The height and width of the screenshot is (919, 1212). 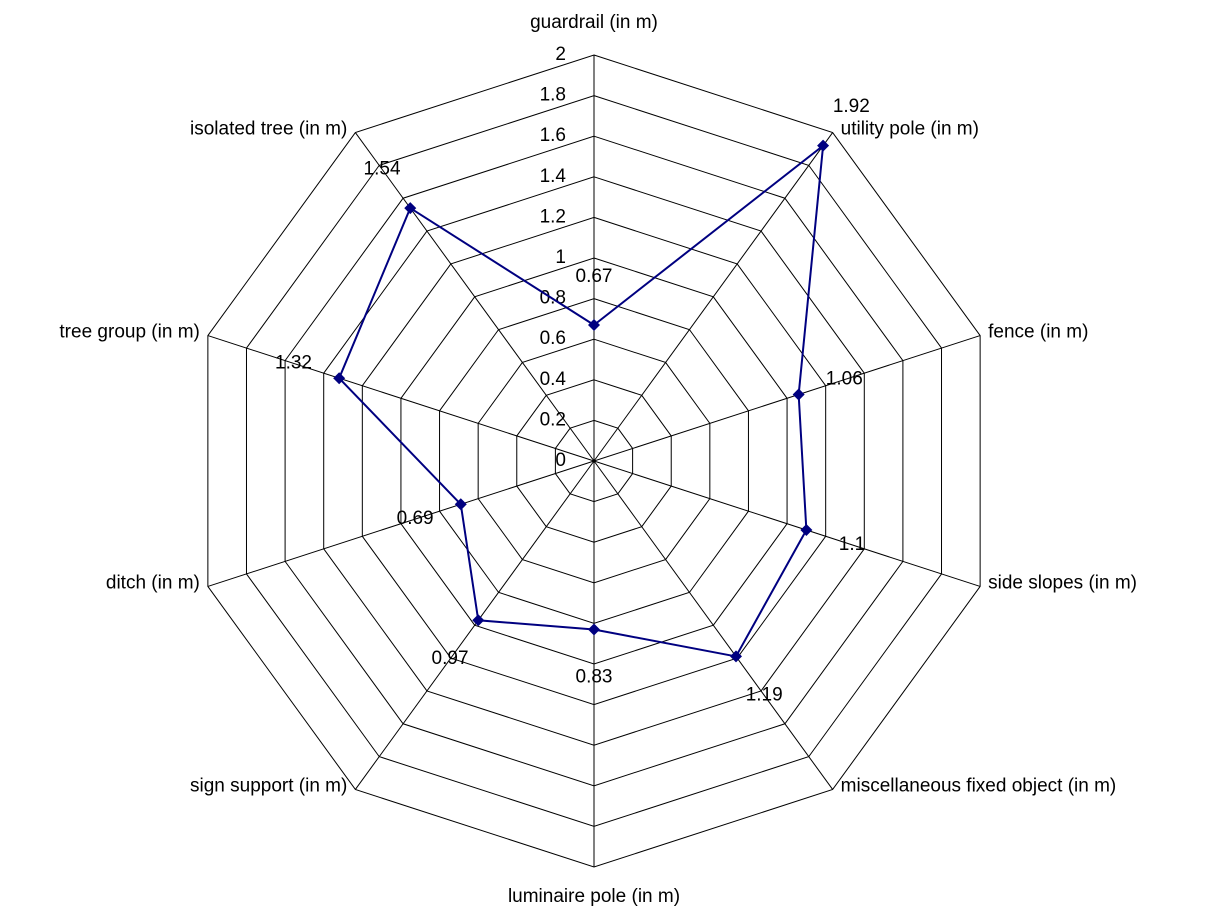 I want to click on data-label: 1.1, so click(x=852, y=544).